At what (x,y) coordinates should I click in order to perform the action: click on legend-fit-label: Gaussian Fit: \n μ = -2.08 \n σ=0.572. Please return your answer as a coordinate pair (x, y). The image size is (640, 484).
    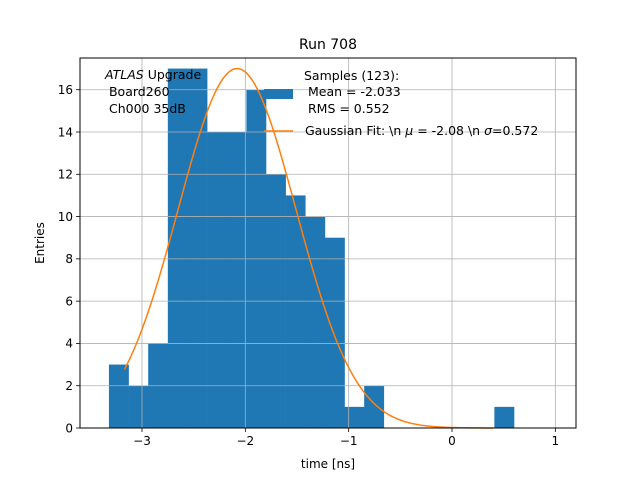
    Looking at the image, I should click on (421, 130).